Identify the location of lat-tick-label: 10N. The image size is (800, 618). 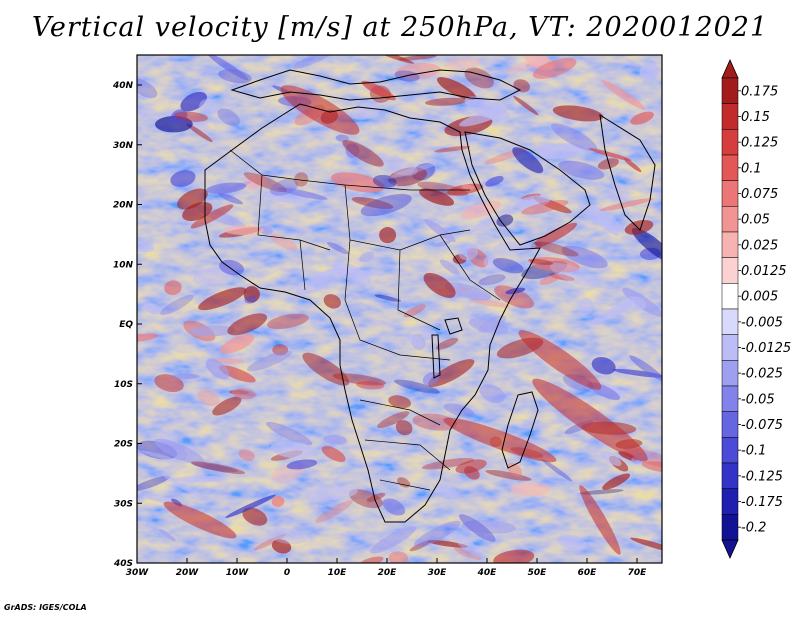
(123, 265).